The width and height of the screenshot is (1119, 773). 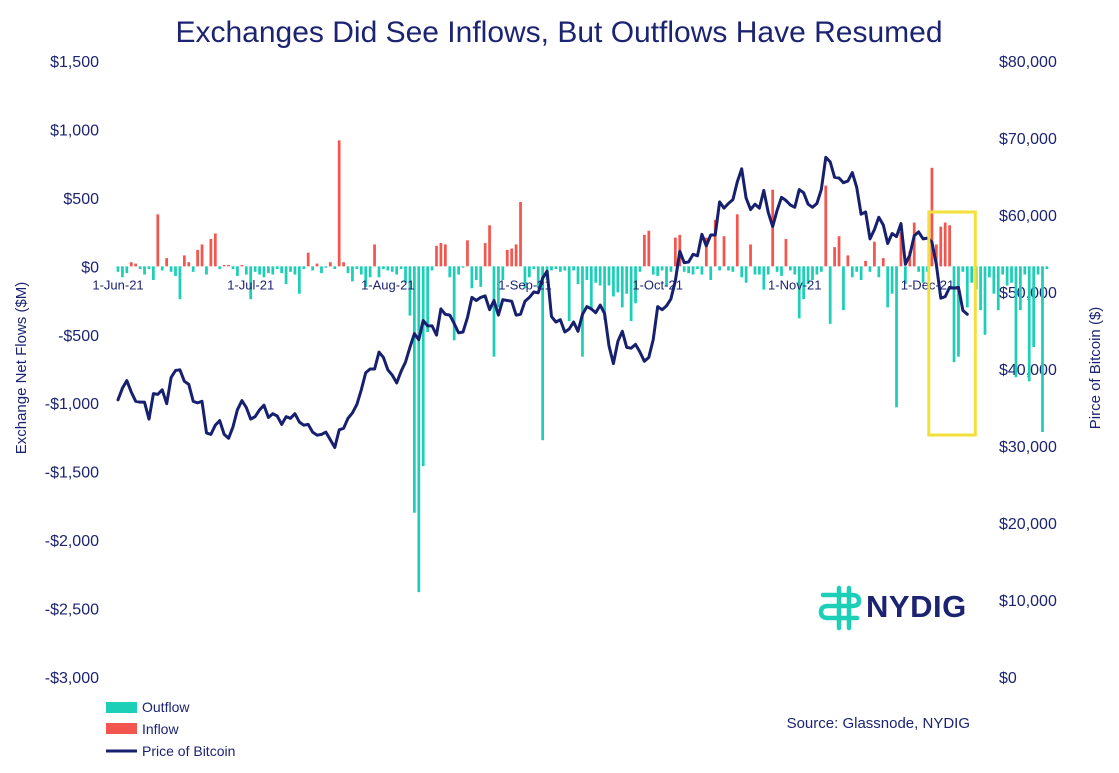 What do you see at coordinates (72, 678) in the screenshot?
I see `left-tick-3-000: -$3,000` at bounding box center [72, 678].